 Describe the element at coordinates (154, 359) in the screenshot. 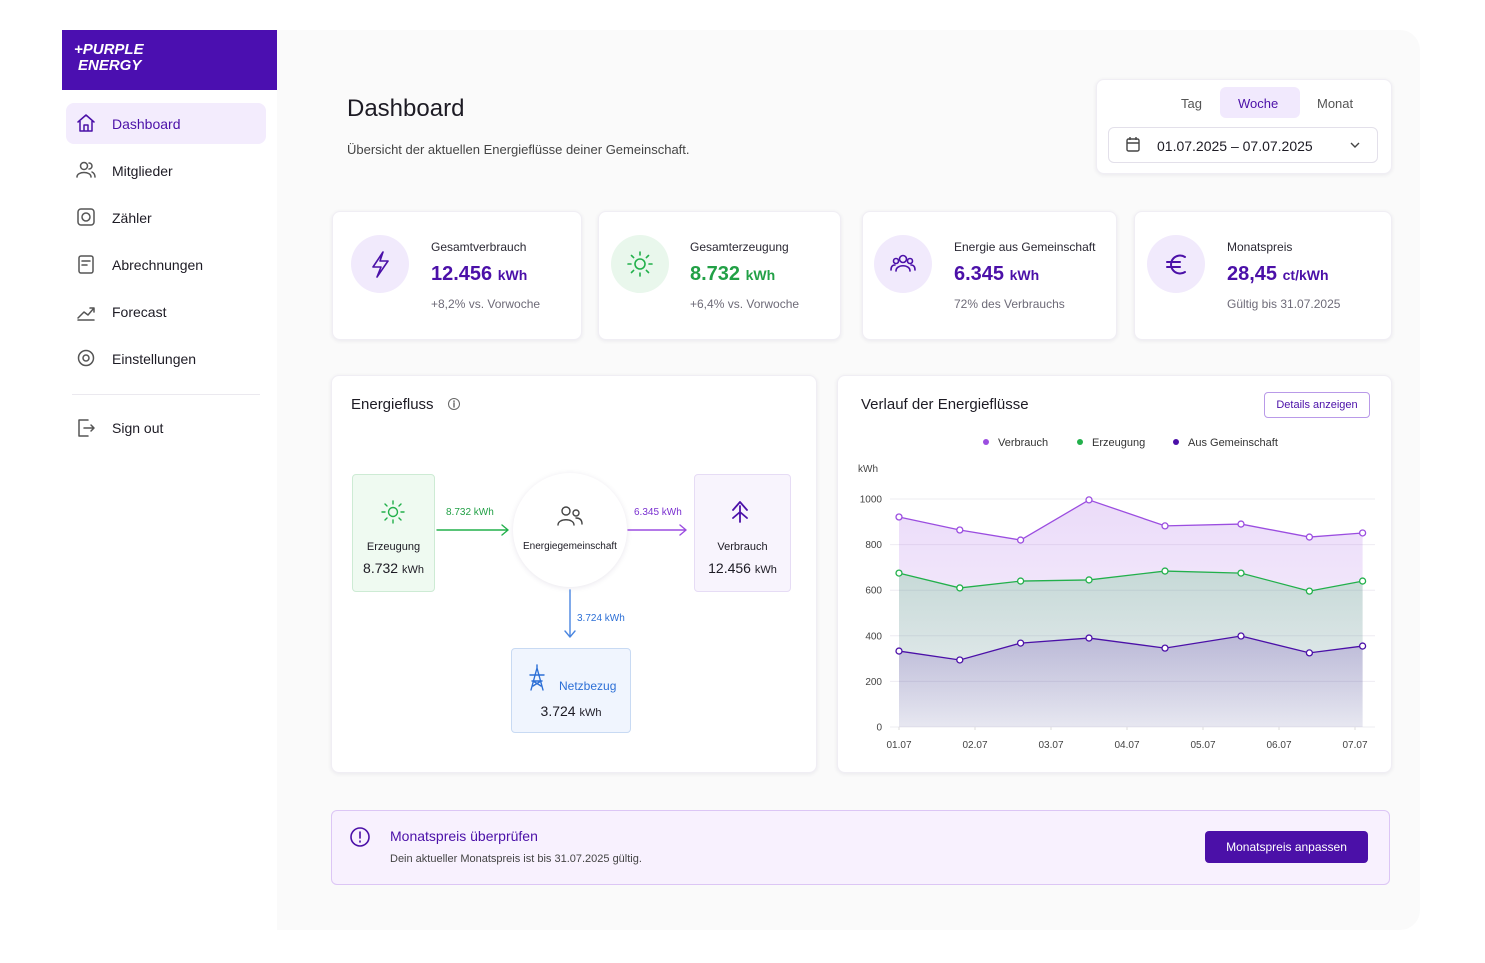

I see `nav-item: Einstellungen` at that location.